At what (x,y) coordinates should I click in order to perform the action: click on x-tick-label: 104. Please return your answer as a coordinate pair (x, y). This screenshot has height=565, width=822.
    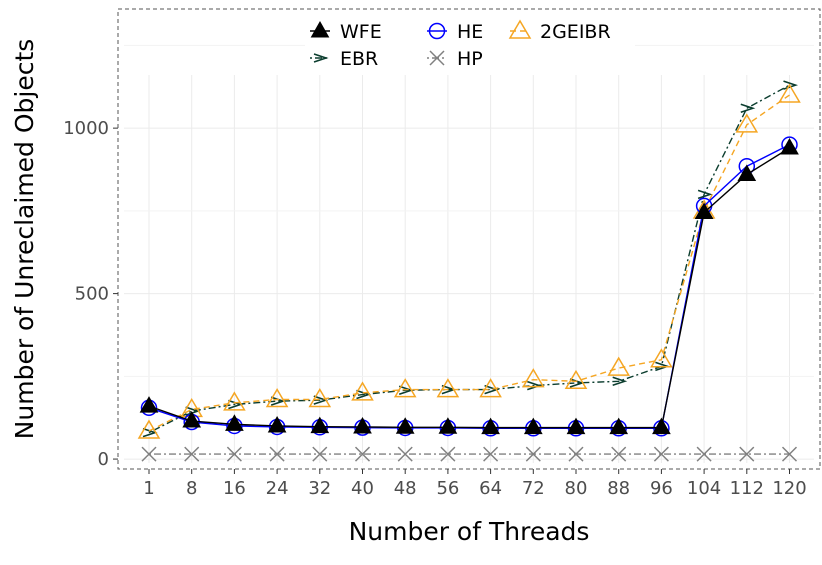
    Looking at the image, I should click on (704, 488).